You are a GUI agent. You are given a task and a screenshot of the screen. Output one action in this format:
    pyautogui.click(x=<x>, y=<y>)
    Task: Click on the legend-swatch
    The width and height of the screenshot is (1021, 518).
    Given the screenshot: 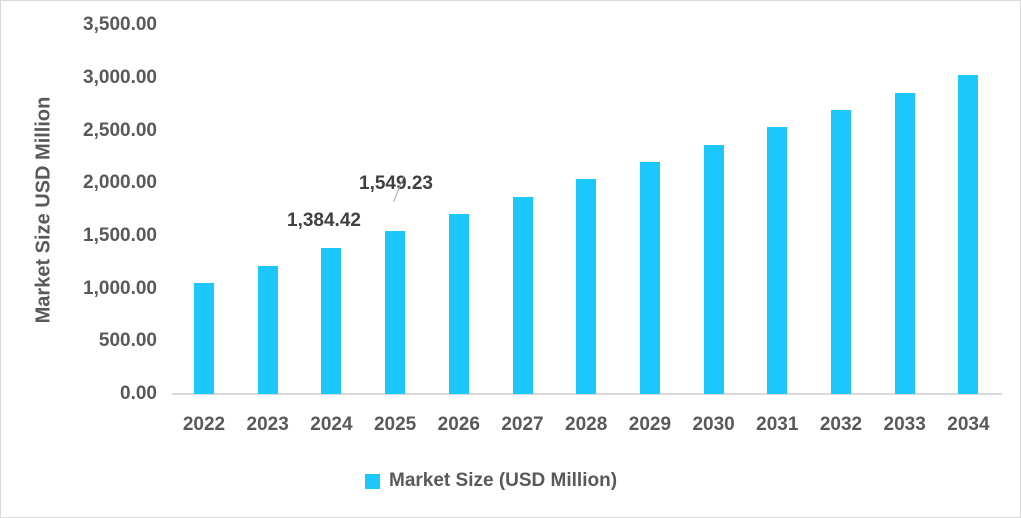 What is the action you would take?
    pyautogui.click(x=372, y=481)
    